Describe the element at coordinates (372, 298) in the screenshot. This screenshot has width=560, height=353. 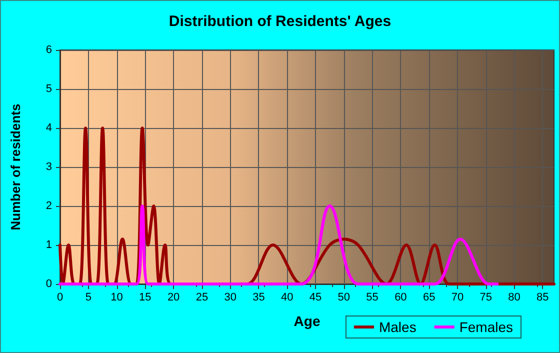
I see `x-tick-label: 55` at that location.